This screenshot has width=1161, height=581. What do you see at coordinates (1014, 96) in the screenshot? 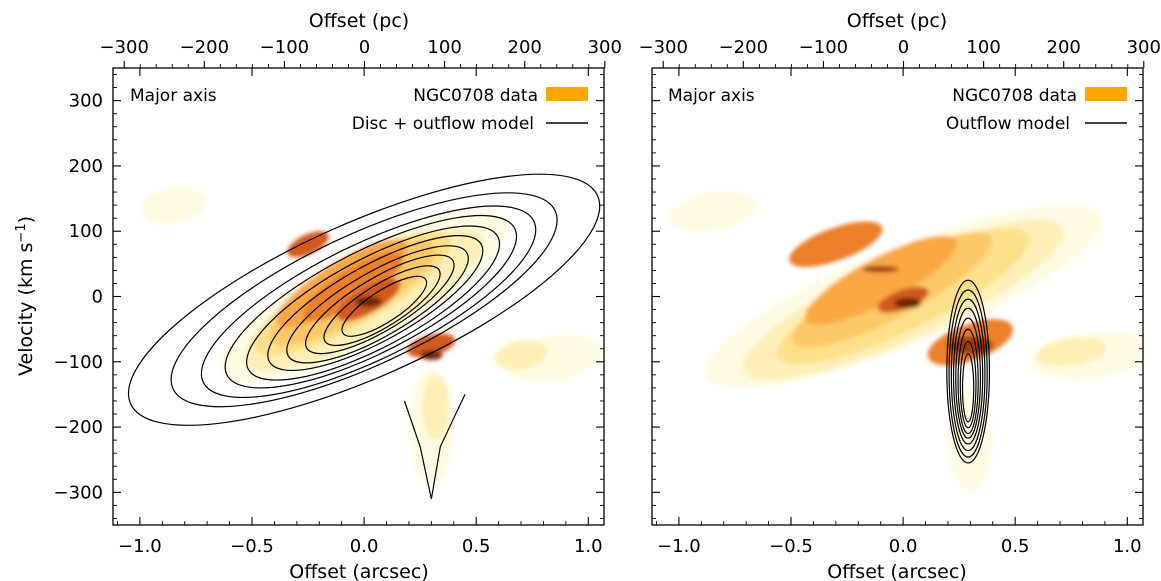
I see `legend-label-data-right: NGC0708 data` at bounding box center [1014, 96].